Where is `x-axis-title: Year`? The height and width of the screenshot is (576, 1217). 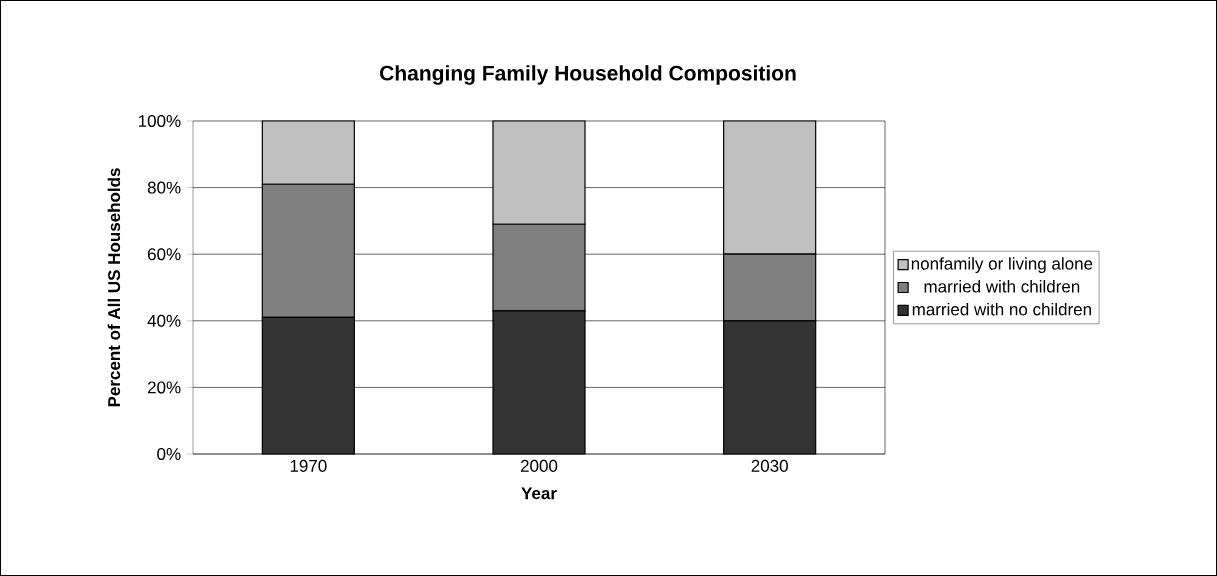
x-axis-title: Year is located at coordinates (539, 493).